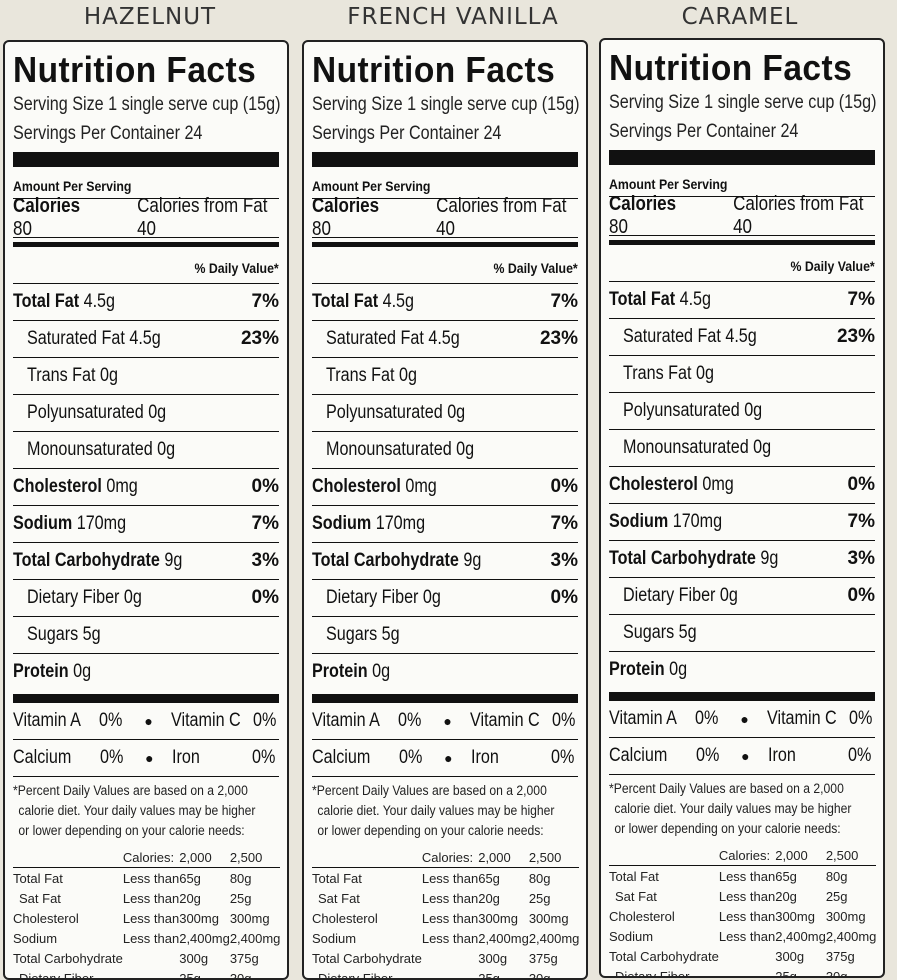 This screenshot has height=980, width=897. Describe the element at coordinates (743, 102) in the screenshot. I see `serving-size: Serving Size 1 single serve cup (15g)` at that location.